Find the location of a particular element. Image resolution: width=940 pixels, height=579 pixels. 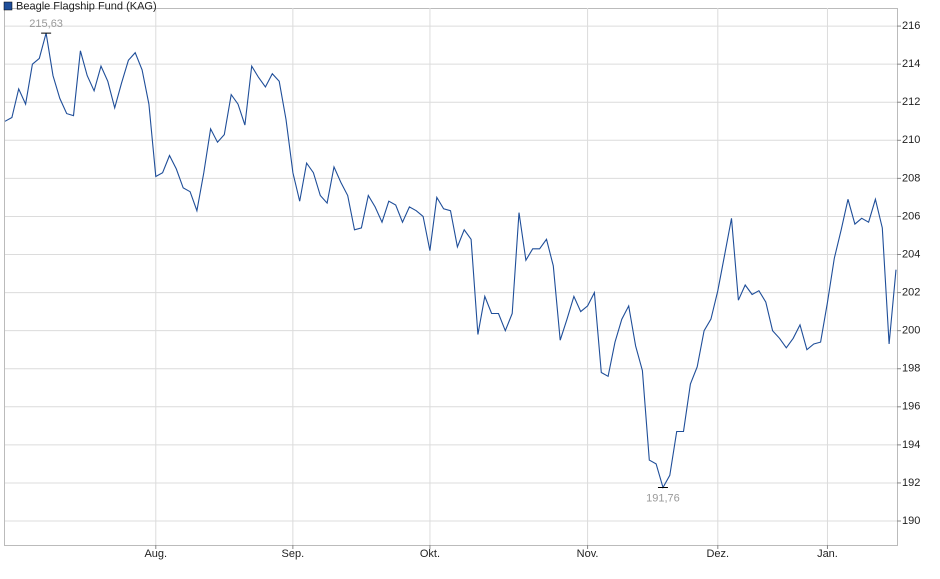

y-tick-label: 202 is located at coordinates (911, 292).